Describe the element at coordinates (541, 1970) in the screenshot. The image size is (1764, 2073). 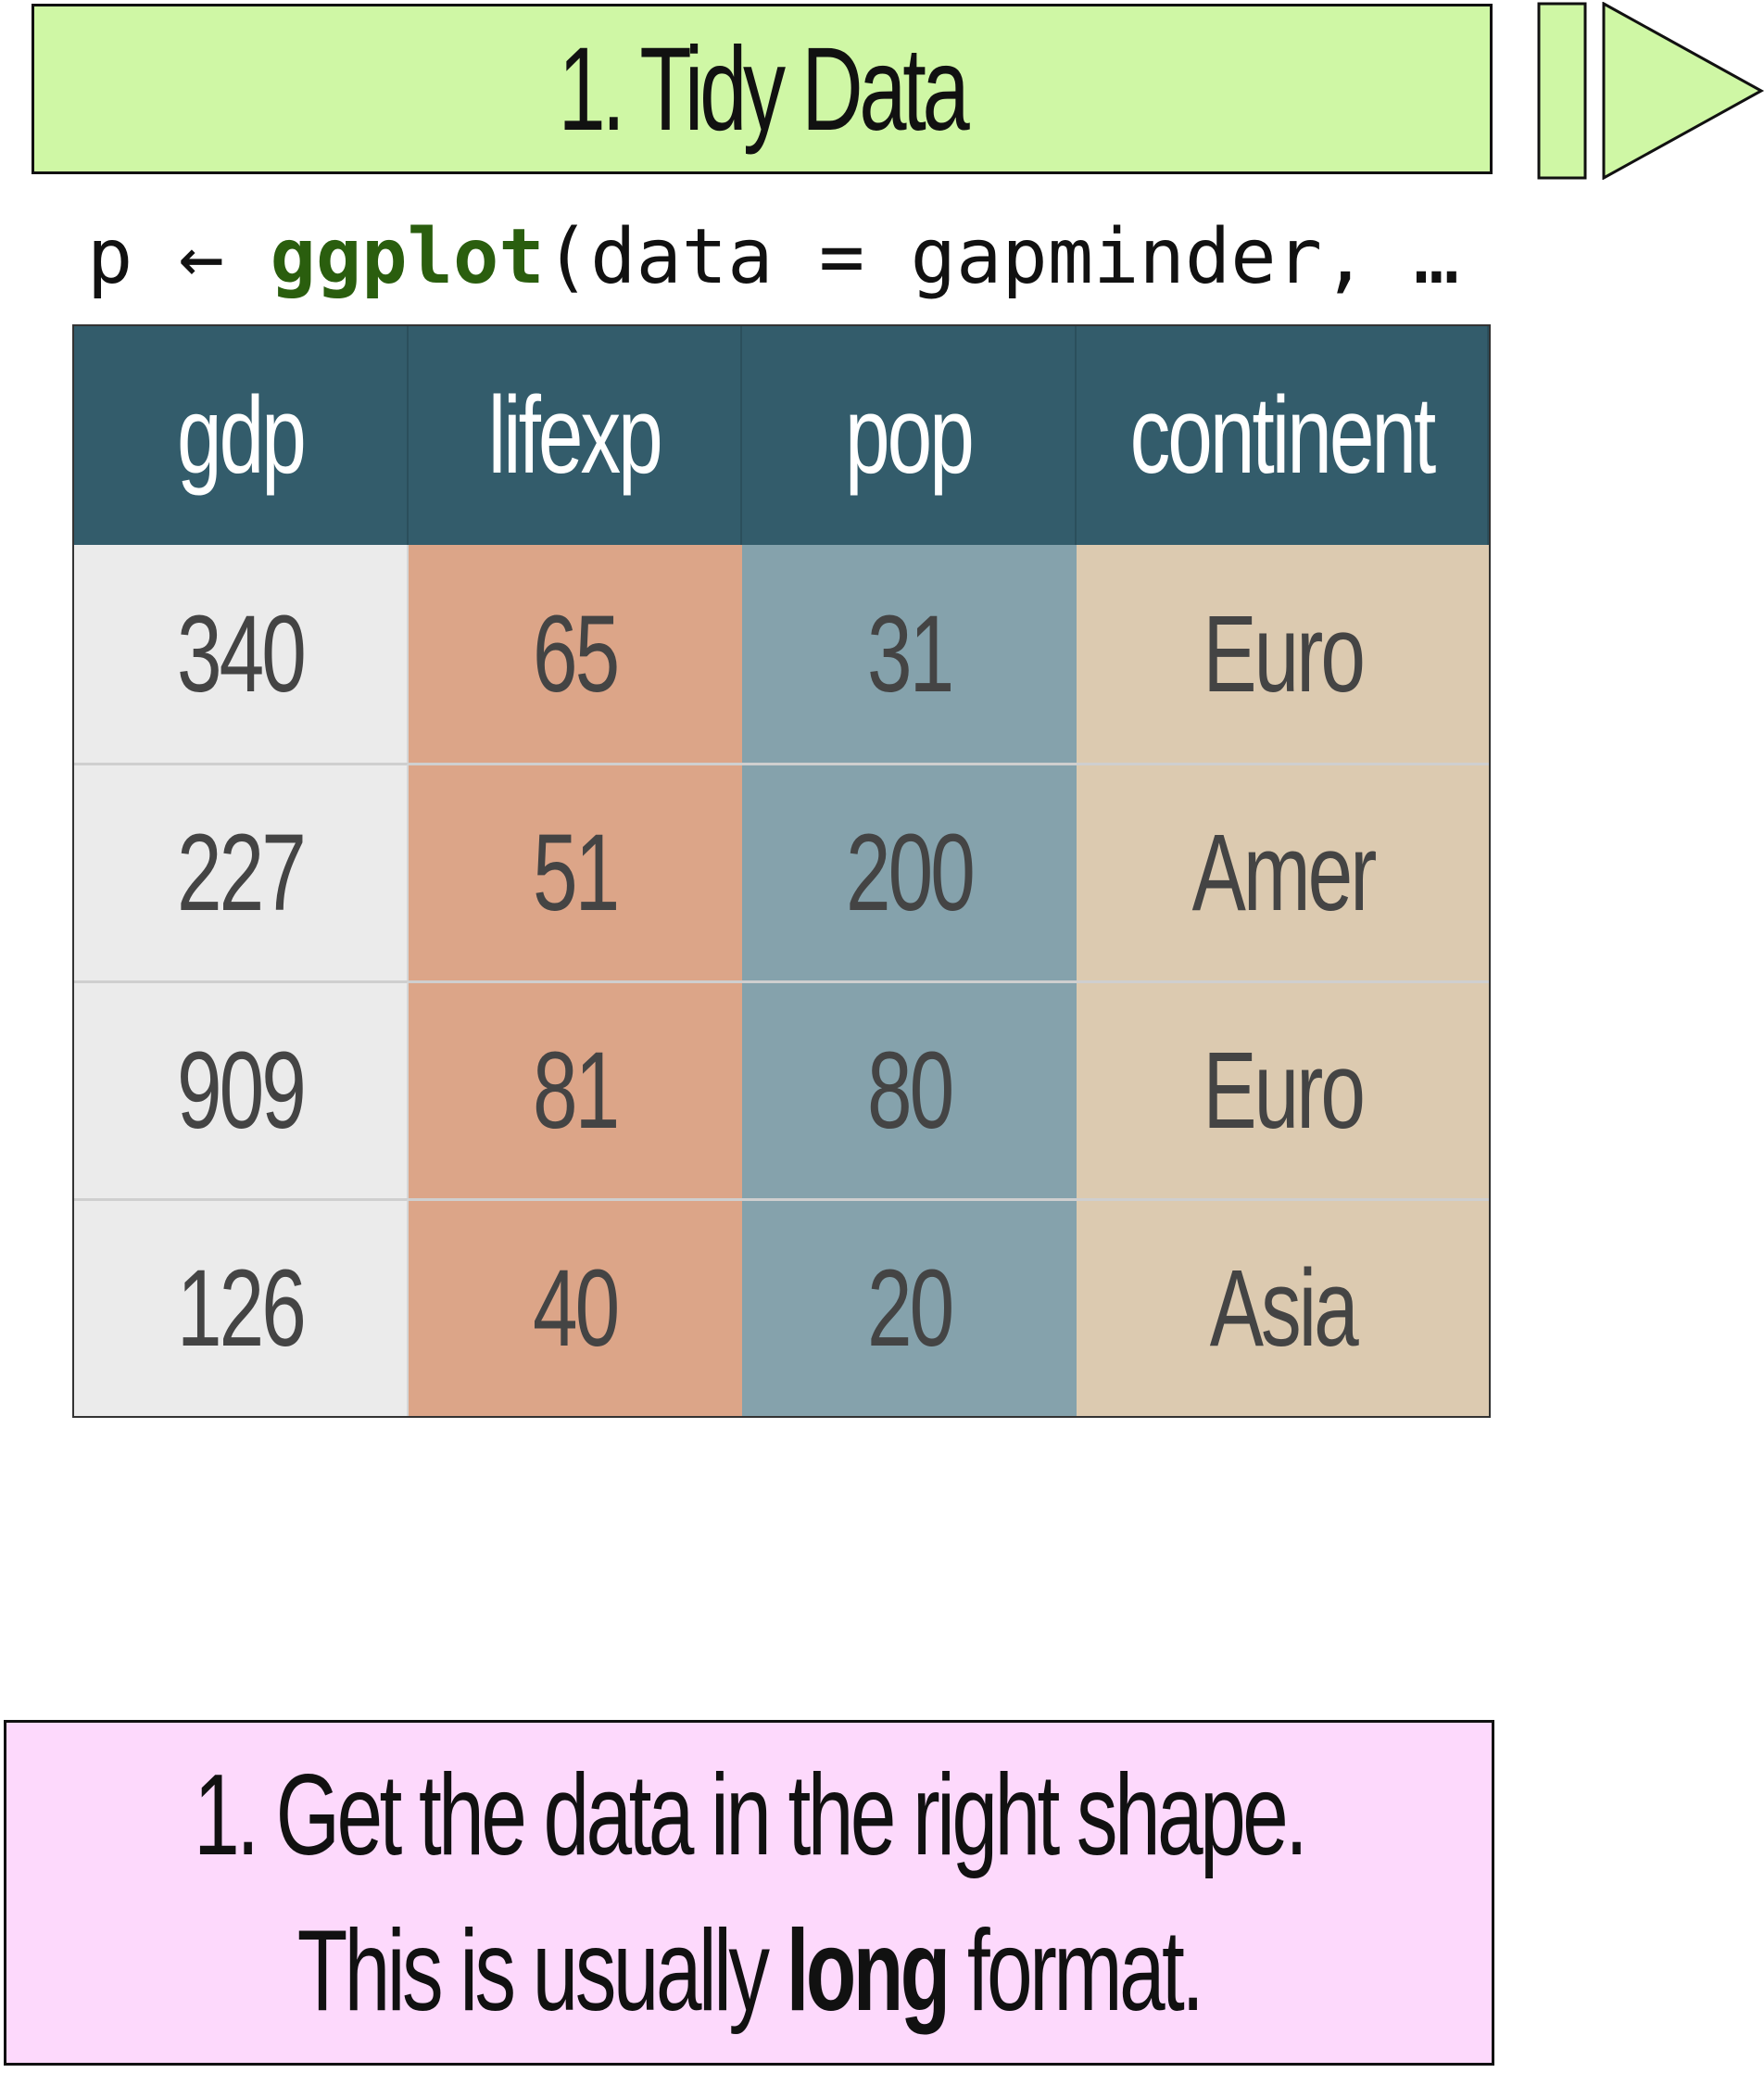
I see `caption-text: This is usually` at that location.